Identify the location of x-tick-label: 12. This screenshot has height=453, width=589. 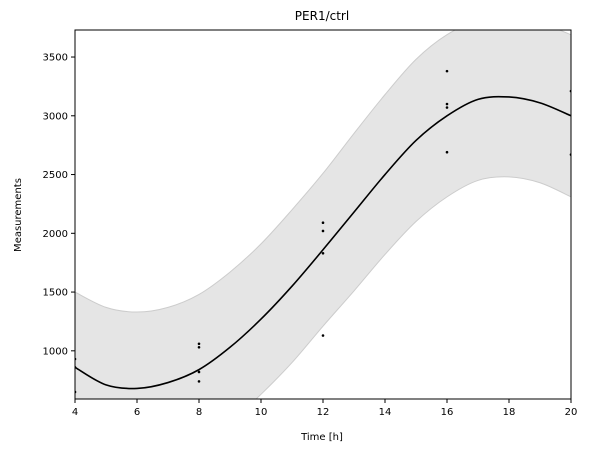
(323, 412).